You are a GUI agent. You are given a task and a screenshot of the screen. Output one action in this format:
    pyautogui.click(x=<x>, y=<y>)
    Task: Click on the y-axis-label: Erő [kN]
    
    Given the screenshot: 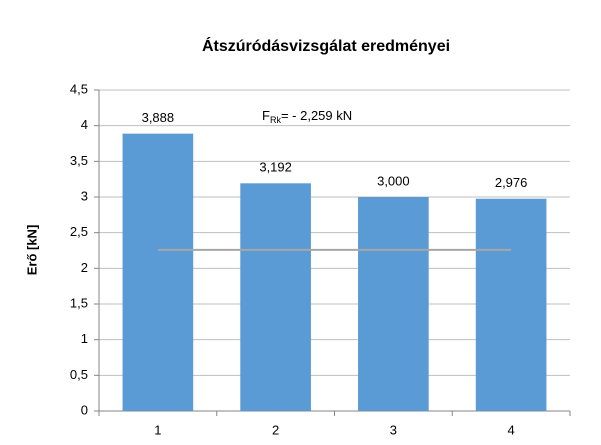 What is the action you would take?
    pyautogui.click(x=31, y=250)
    